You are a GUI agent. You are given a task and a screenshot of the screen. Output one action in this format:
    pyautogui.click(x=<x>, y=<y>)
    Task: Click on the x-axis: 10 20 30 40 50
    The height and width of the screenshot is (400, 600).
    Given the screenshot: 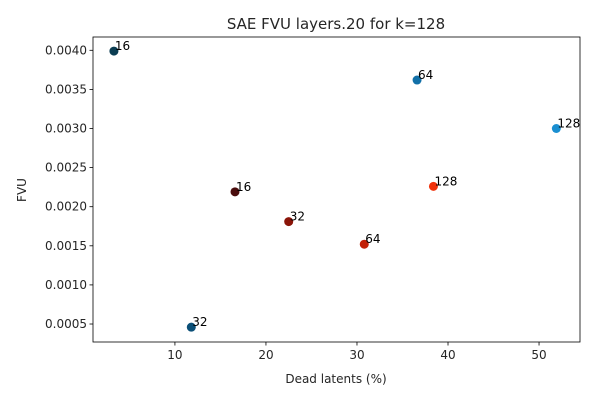 What is the action you would take?
    pyautogui.click(x=357, y=352)
    